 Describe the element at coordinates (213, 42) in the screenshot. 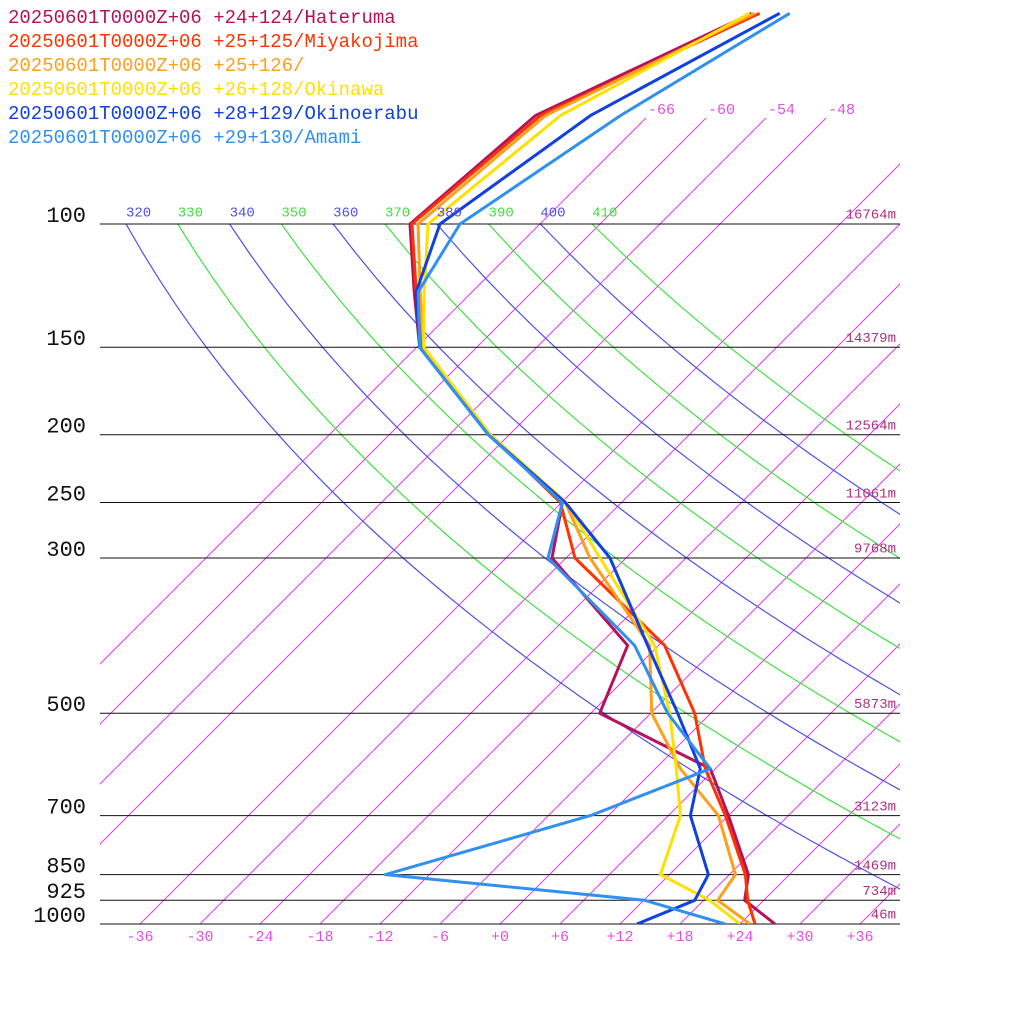

I see `legend-entry: 20250601T0000Z+06 +25+125/Miyakojima` at that location.